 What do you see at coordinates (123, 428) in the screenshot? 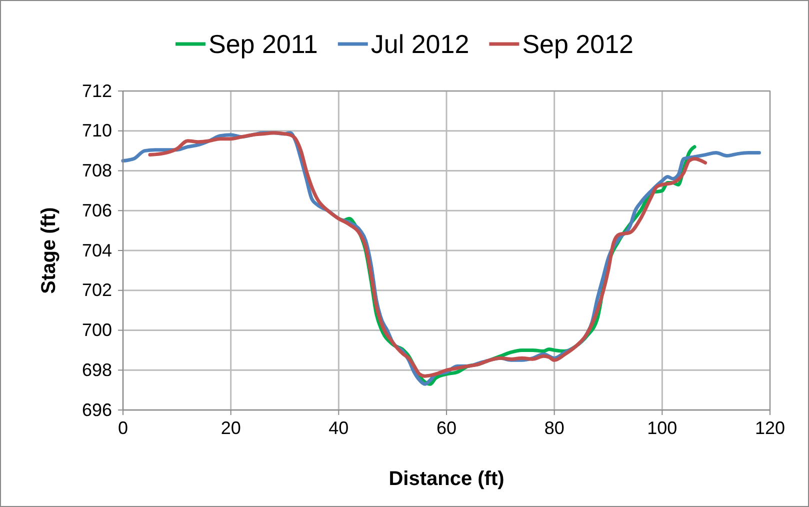
I see `x-tick-label: 0` at bounding box center [123, 428].